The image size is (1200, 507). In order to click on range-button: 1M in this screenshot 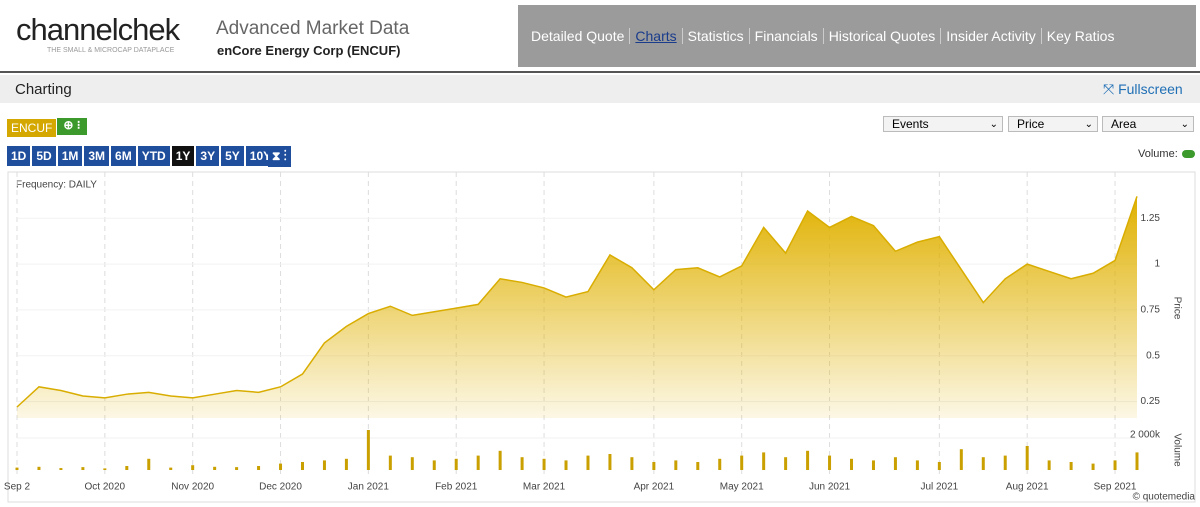, I will do `click(70, 156)`.